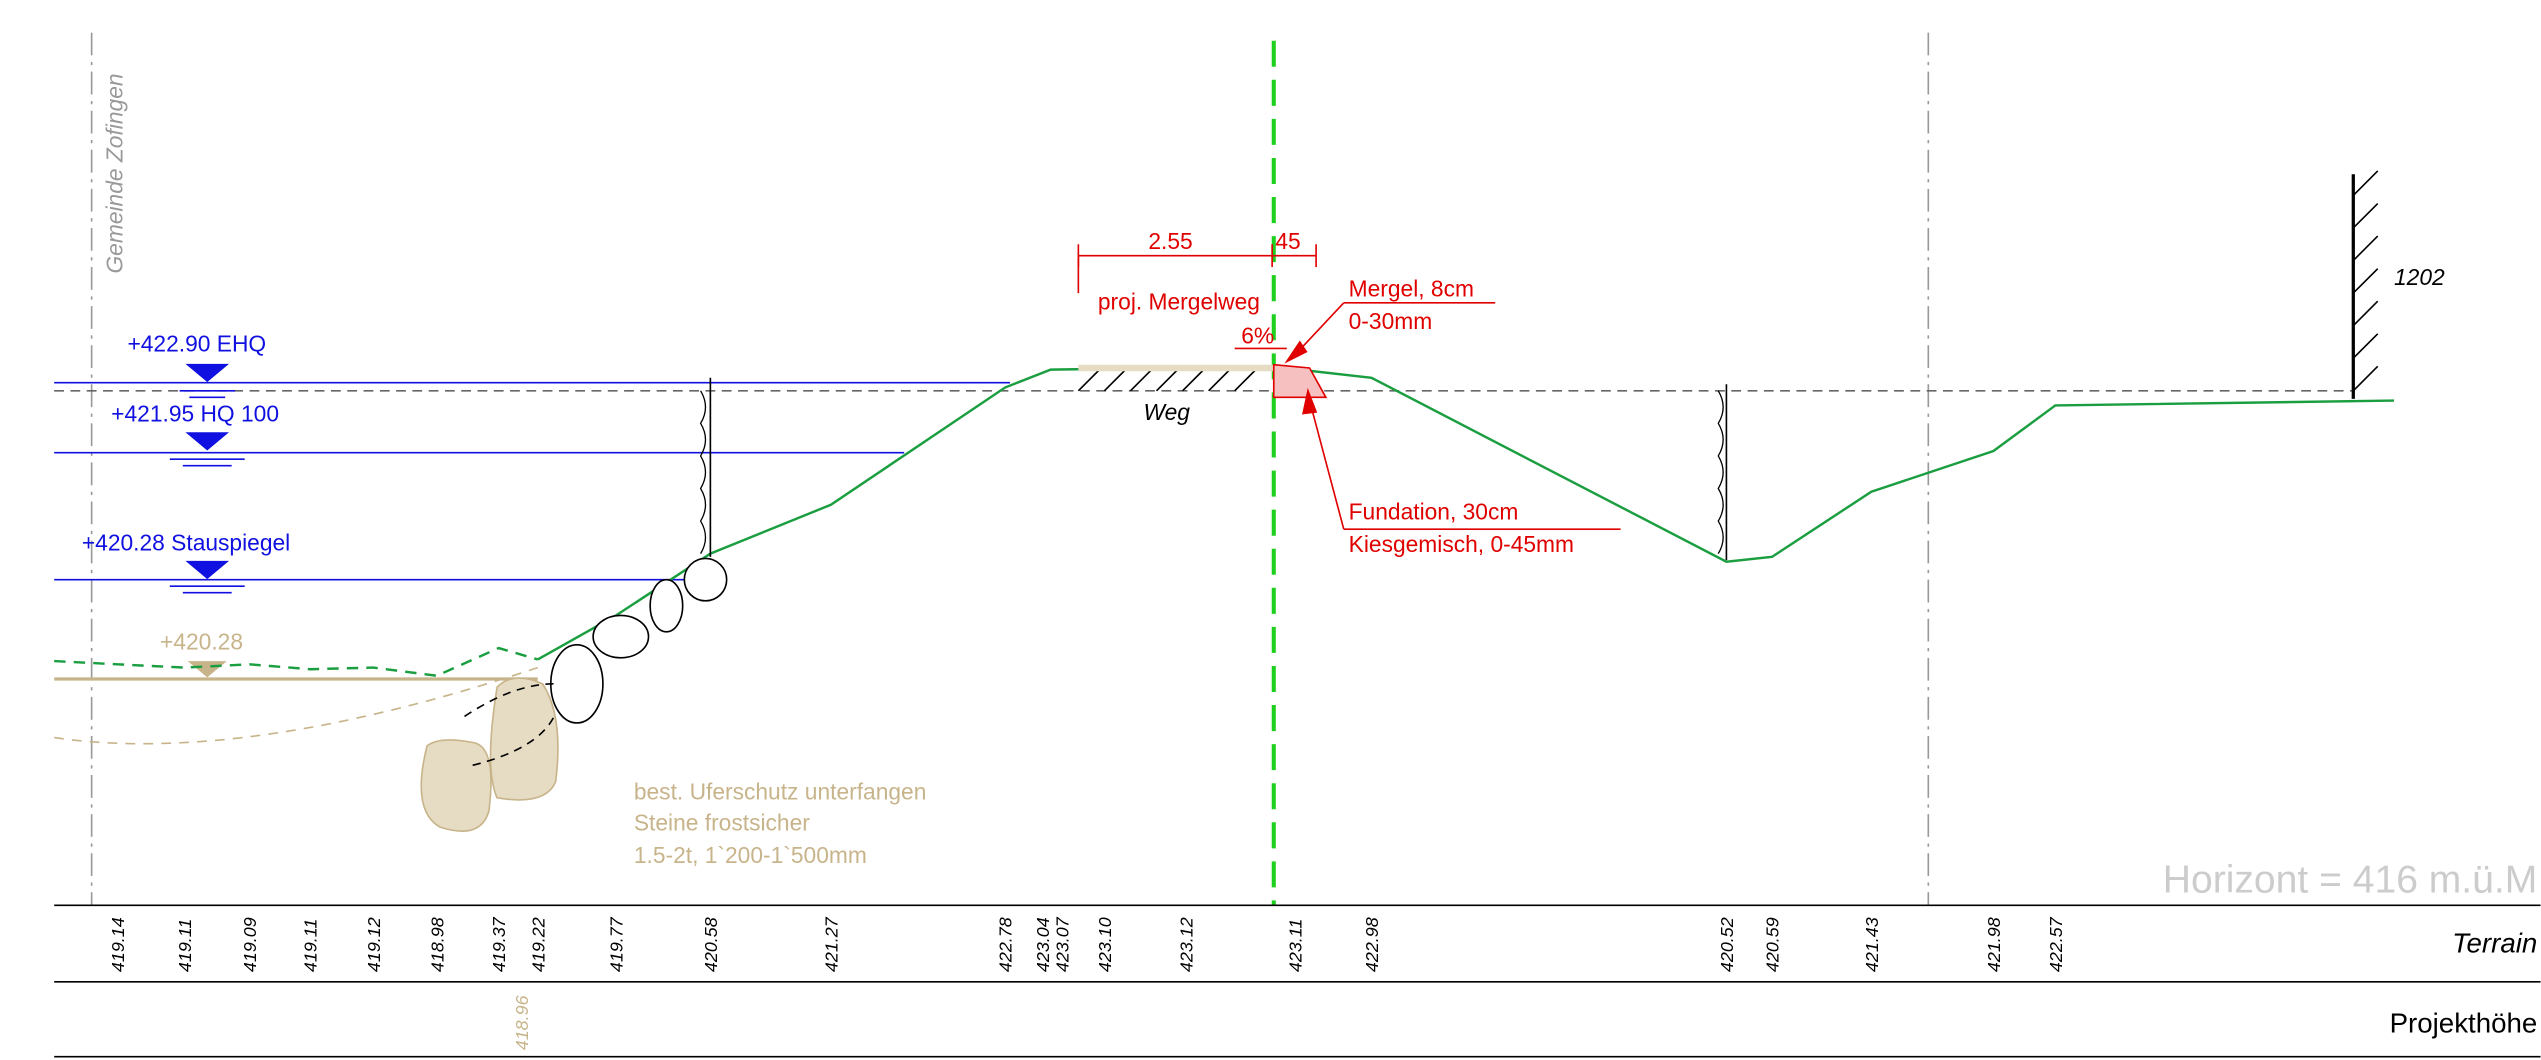  What do you see at coordinates (250, 944) in the screenshot?
I see `height-label: 419.09` at bounding box center [250, 944].